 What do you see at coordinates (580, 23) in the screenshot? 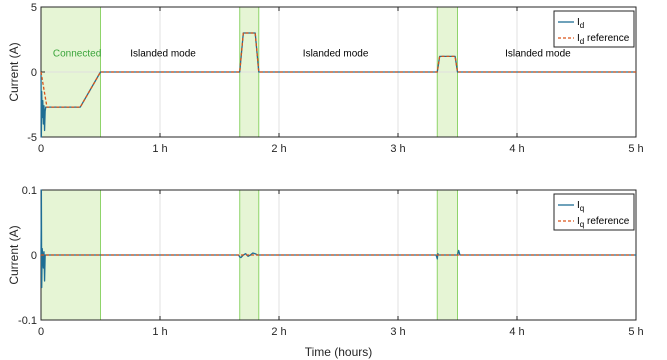
I see `legend-label: Id` at bounding box center [580, 23].